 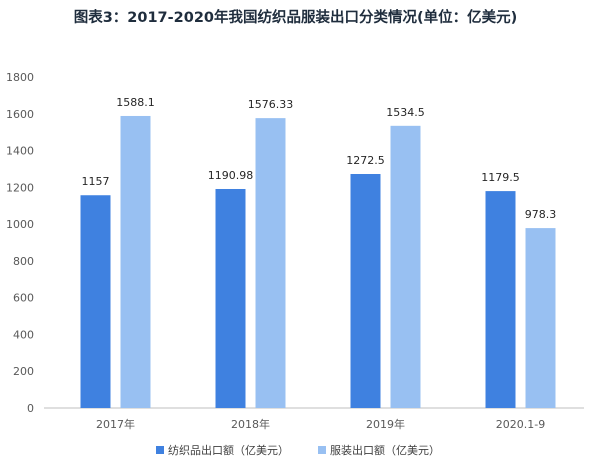 What do you see at coordinates (320, 424) in the screenshot?
I see `x-axis: 2017年 2018年 2019年 2020.1-9` at bounding box center [320, 424].